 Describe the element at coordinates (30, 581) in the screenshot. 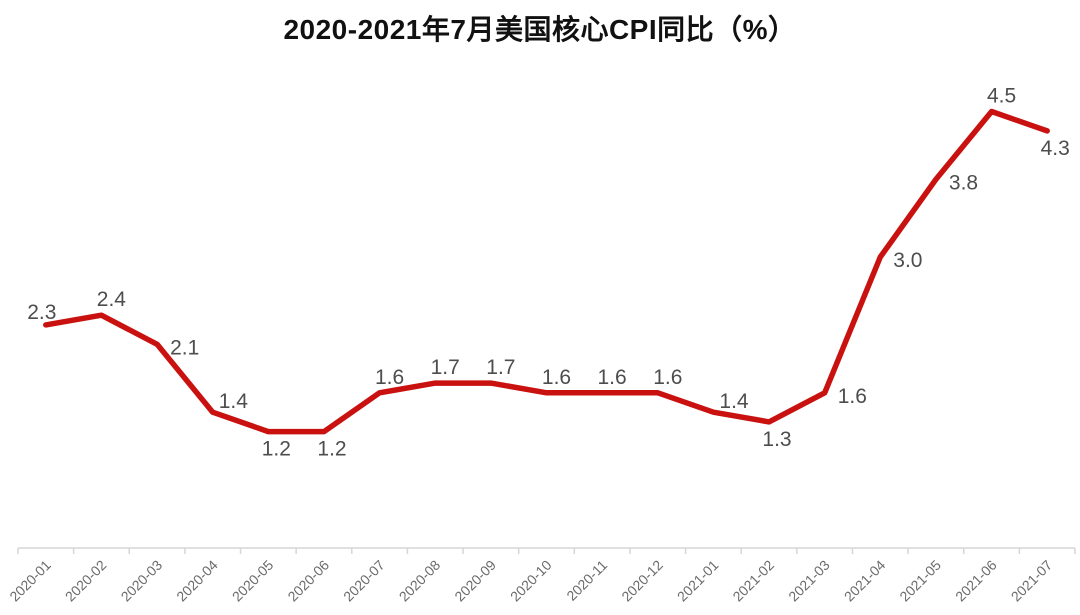

I see `x-axis-label: 2020-01` at that location.